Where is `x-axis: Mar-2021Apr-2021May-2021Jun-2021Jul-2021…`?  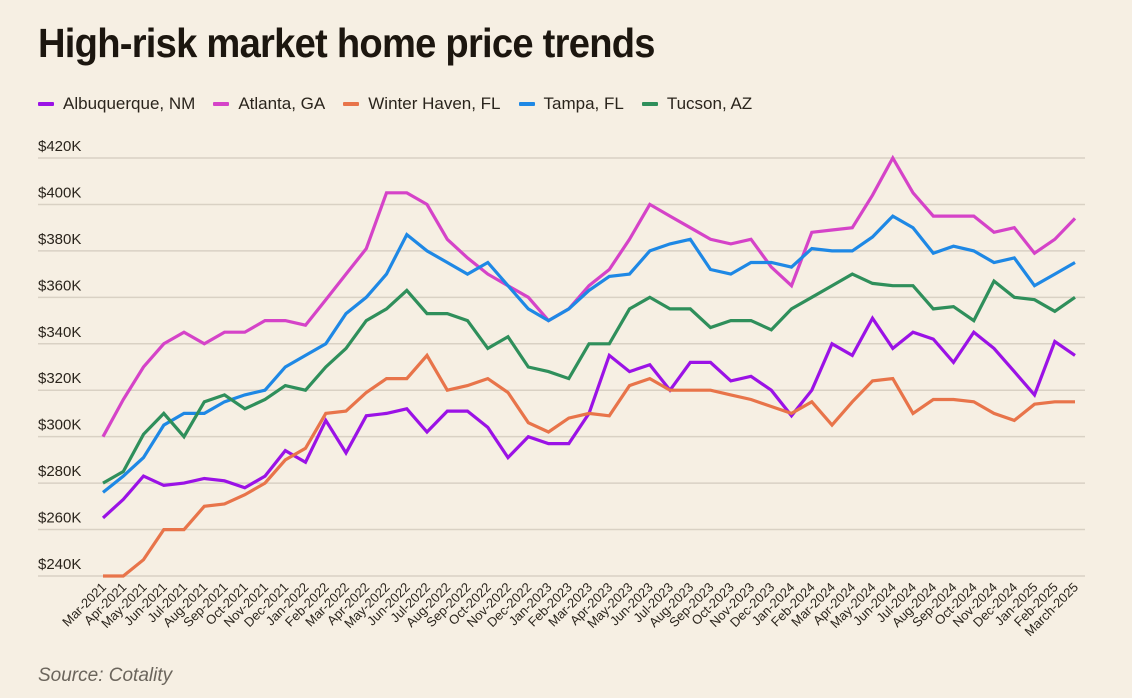
x-axis: Mar-2021Apr-2021May-2021Jun-2021Jul-2021… is located at coordinates (570, 610).